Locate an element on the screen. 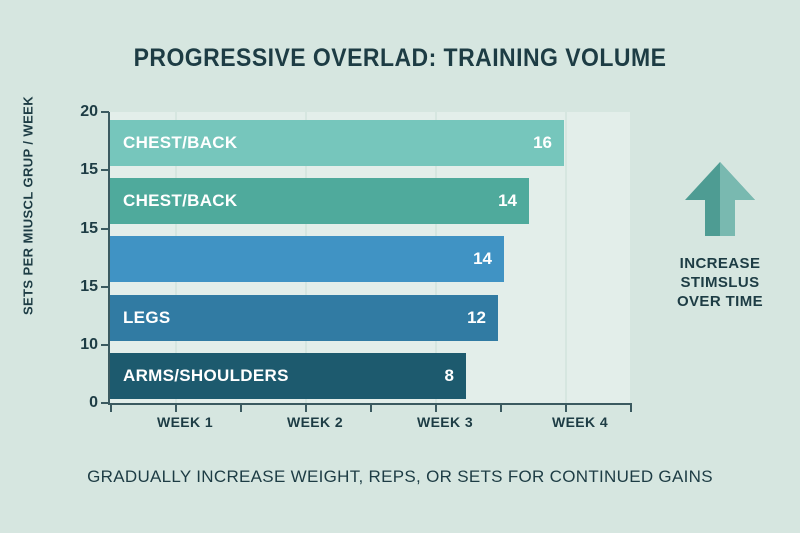 This screenshot has width=800, height=533. y-axis-line is located at coordinates (109, 258).